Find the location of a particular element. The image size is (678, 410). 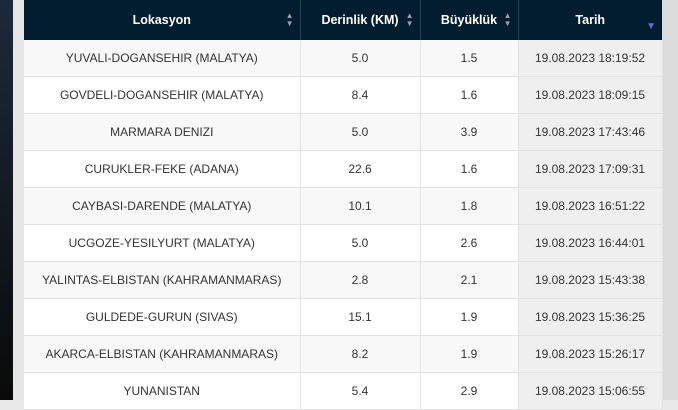

left-gutter is located at coordinates (18, 200).